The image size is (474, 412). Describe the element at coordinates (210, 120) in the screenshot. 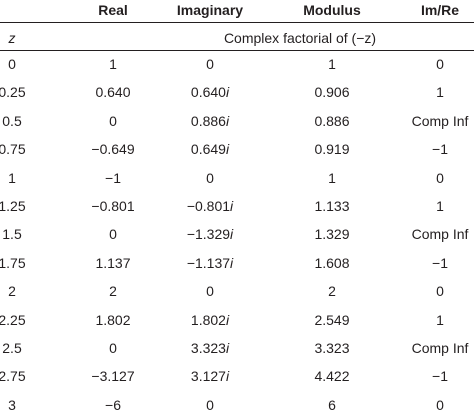

I see `table-cell: 0.886i` at that location.